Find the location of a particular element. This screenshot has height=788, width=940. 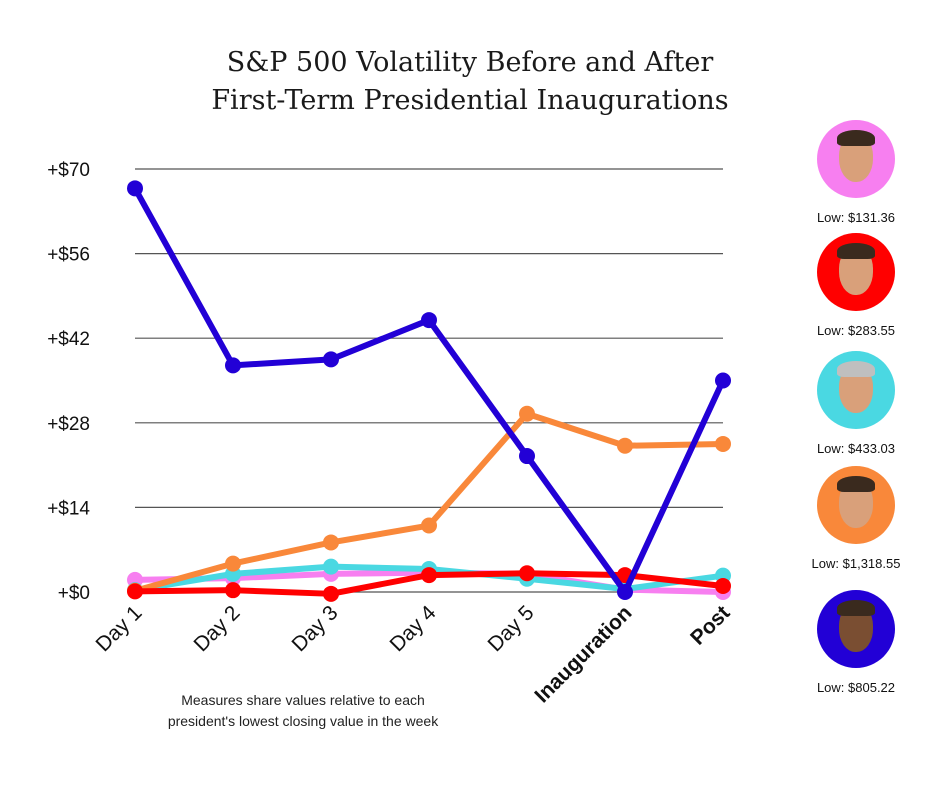

title-line-1: S&P 500 Volatility Before and After is located at coordinates (470, 62).